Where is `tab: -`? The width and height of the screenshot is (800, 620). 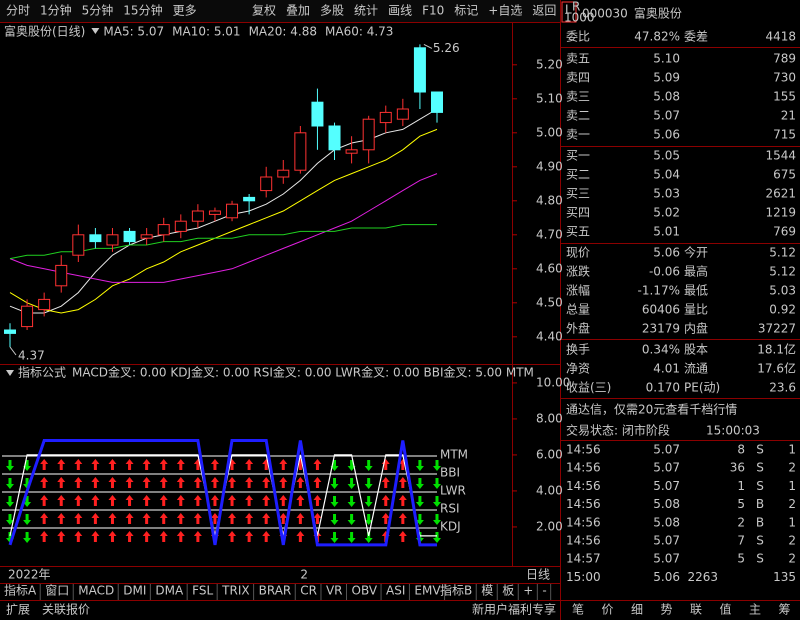
tab: - is located at coordinates (544, 591).